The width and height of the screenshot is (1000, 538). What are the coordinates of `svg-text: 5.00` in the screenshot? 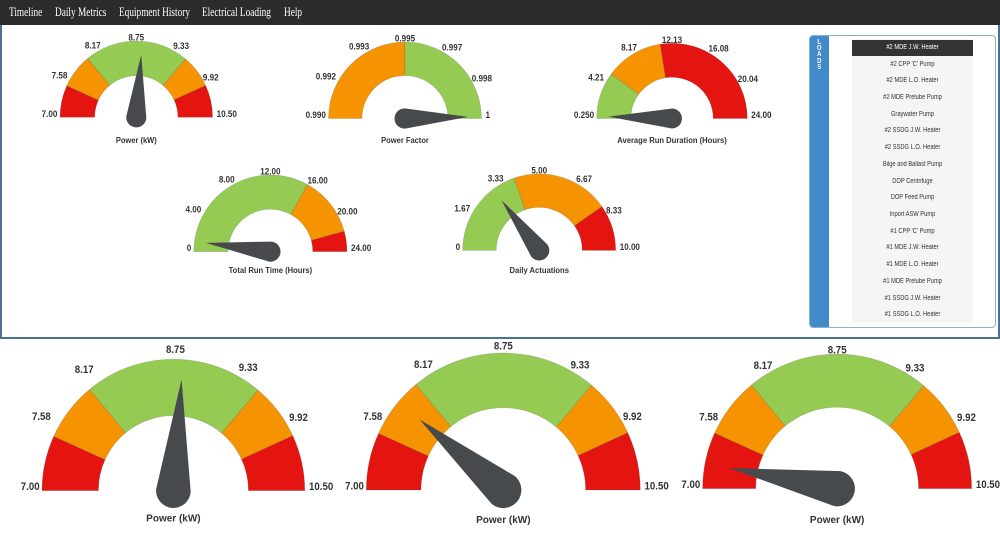 It's located at (539, 170).